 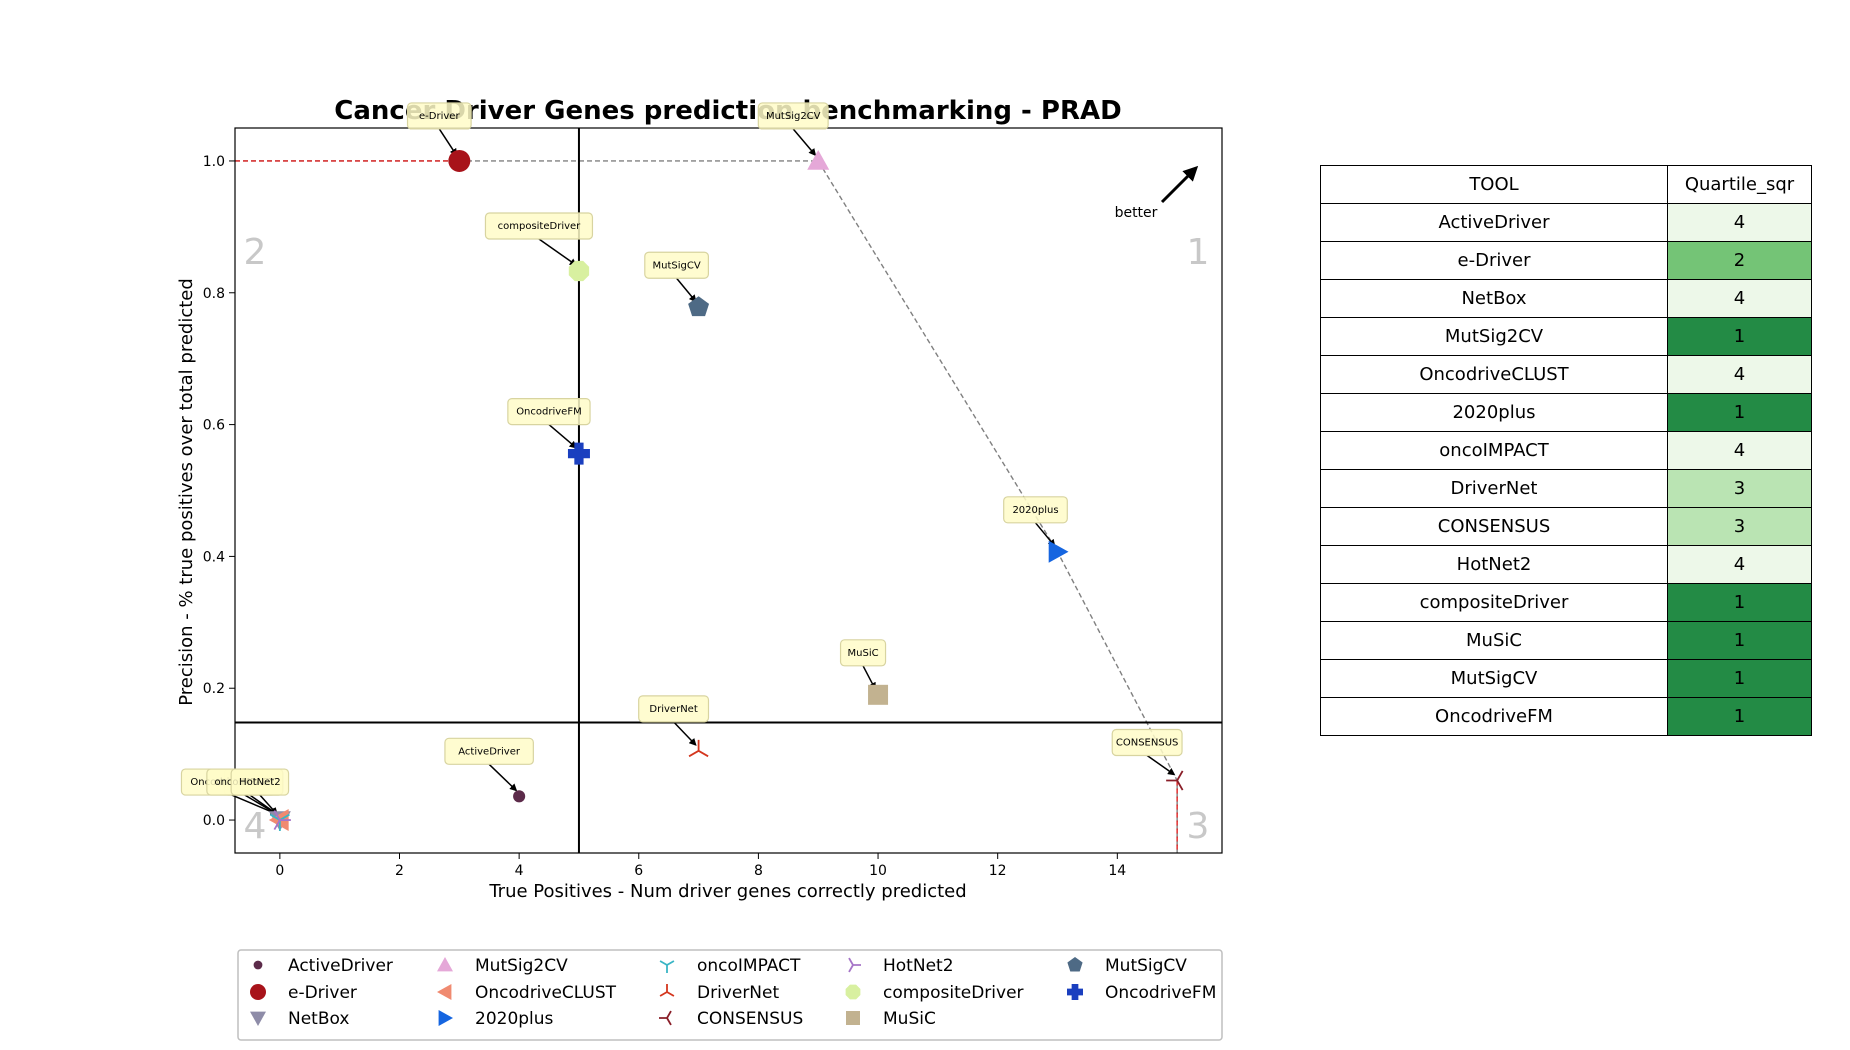 I want to click on table-row: MutSigCV 1, so click(x=1566, y=678).